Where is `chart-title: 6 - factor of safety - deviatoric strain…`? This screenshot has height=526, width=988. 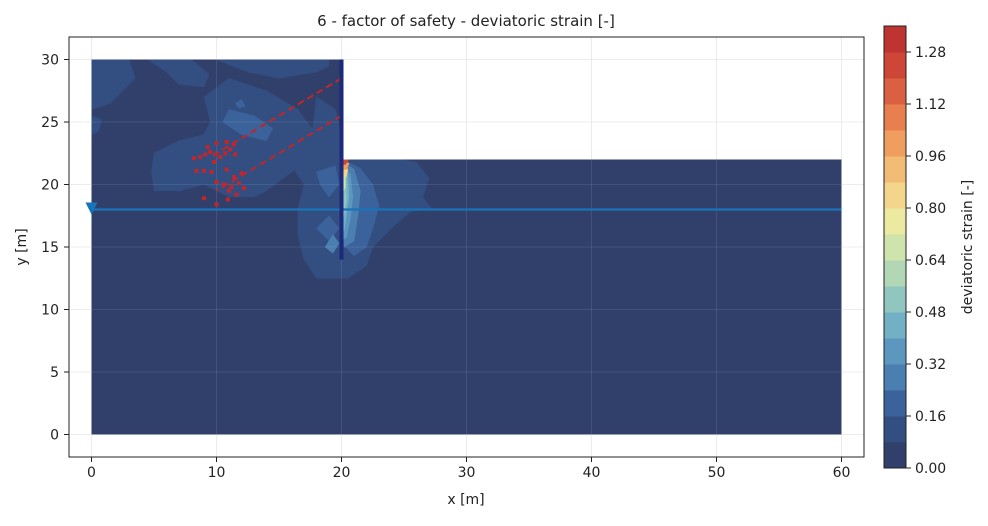
chart-title: 6 - factor of safety - deviatoric strain… is located at coordinates (466, 21).